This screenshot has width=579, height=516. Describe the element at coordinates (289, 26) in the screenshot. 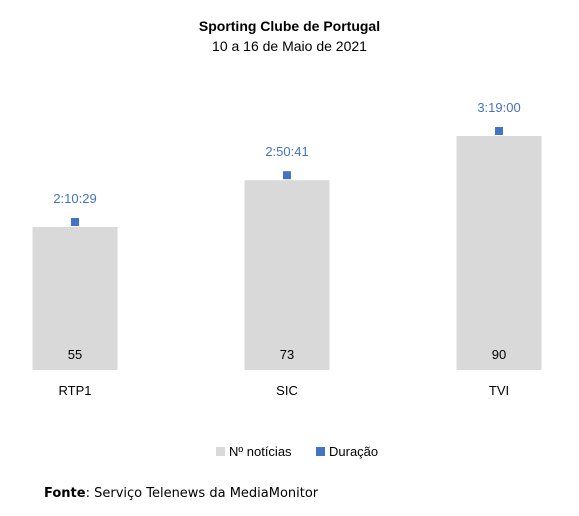

I see `chart-title: Sporting Clube de Portugal` at that location.